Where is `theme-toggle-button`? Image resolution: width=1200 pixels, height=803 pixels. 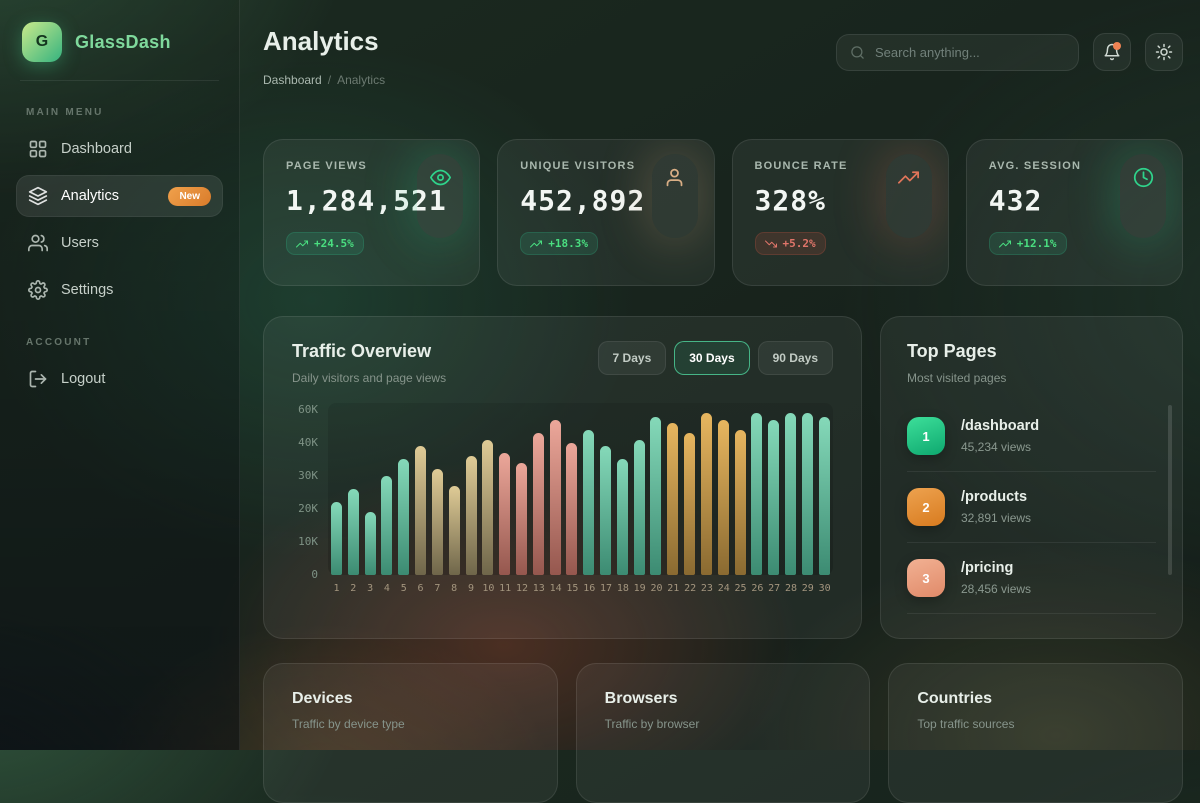
theme-toggle-button is located at coordinates (1164, 52).